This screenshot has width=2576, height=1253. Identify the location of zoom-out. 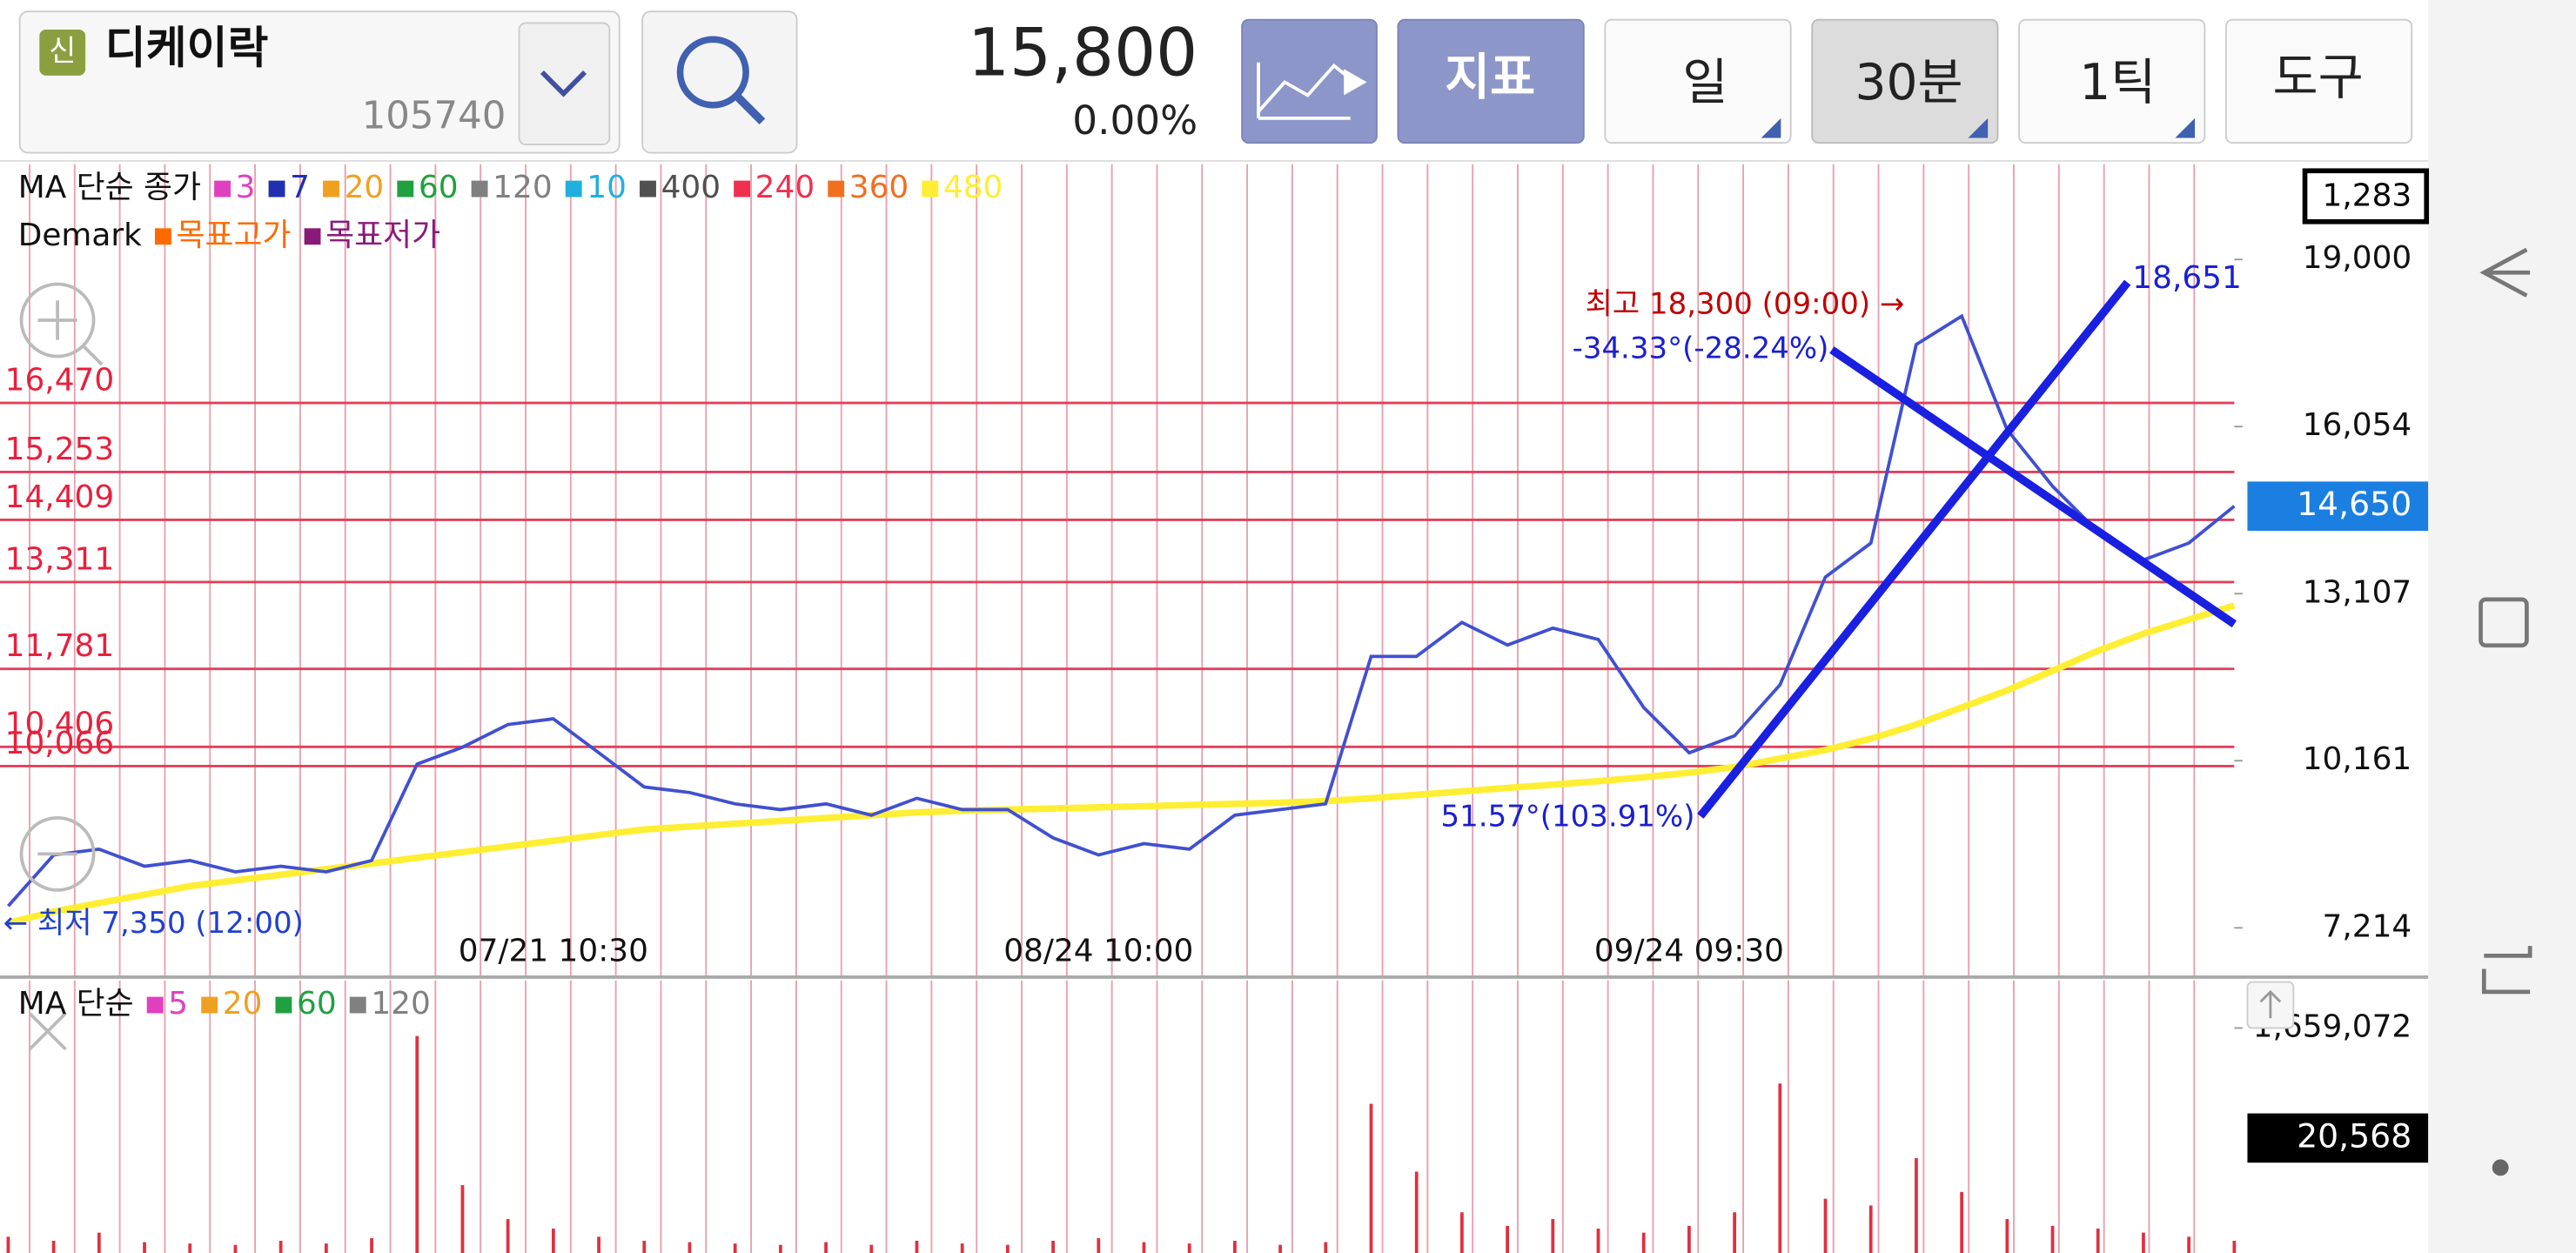
(57, 853).